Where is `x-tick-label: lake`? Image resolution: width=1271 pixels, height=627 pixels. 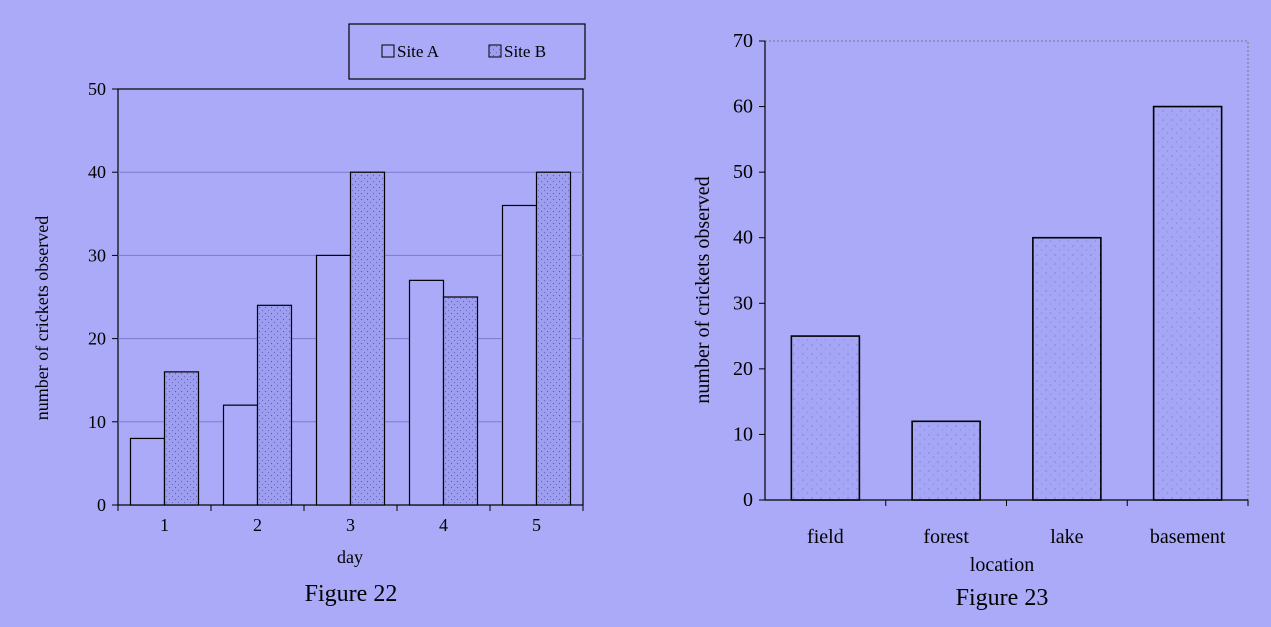 x-tick-label: lake is located at coordinates (1066, 537).